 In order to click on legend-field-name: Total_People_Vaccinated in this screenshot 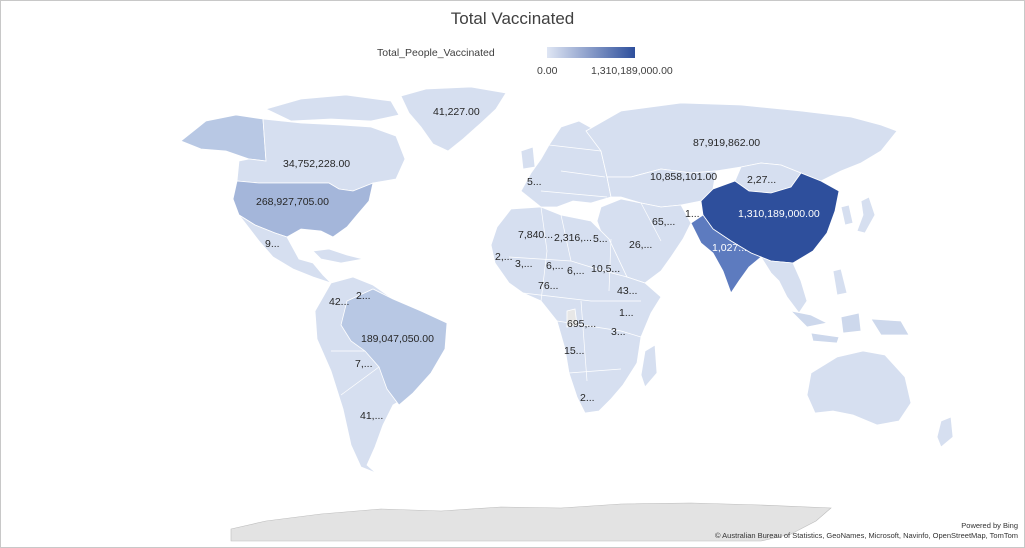, I will do `click(436, 53)`.